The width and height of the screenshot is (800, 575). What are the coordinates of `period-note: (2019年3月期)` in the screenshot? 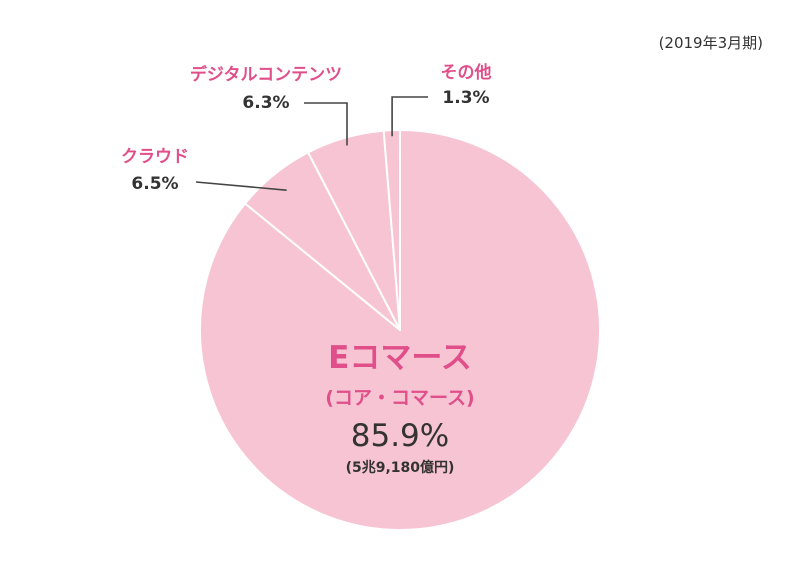 It's located at (711, 43).